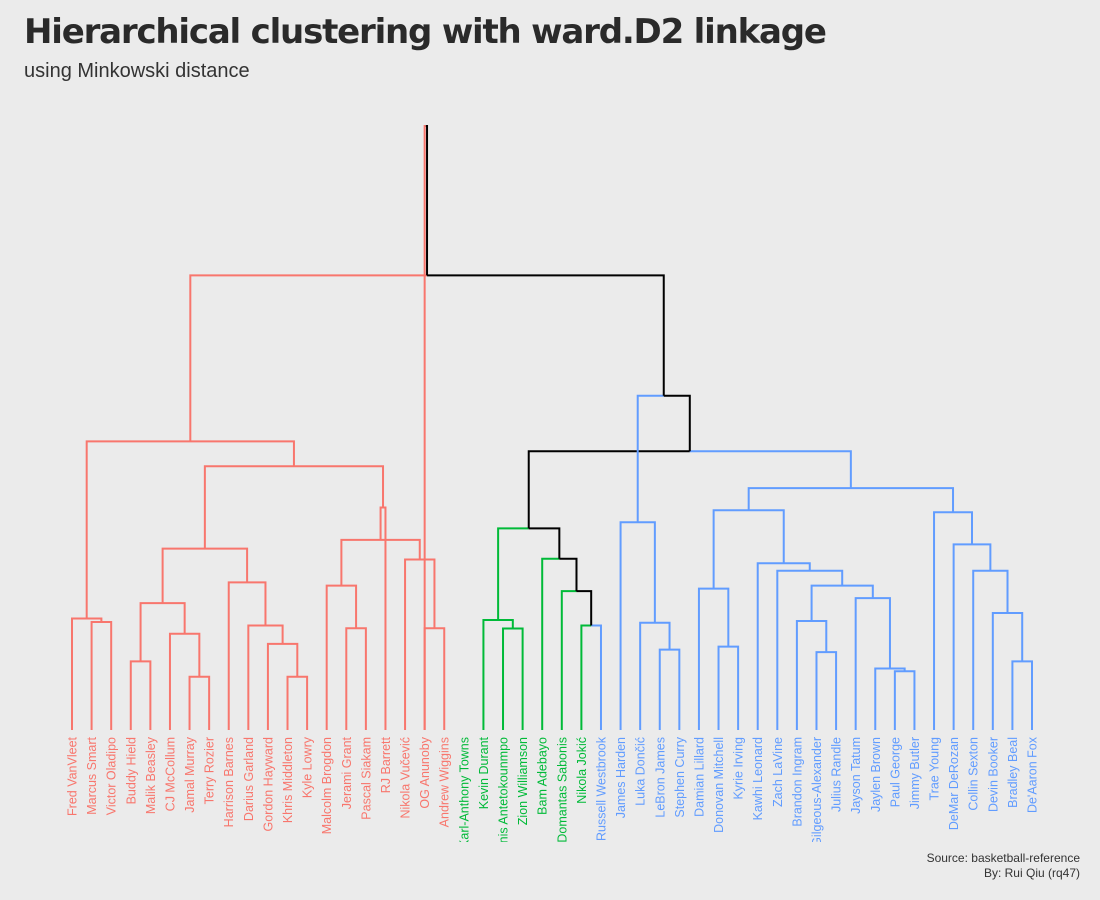  Describe the element at coordinates (915, 773) in the screenshot. I see `leaf-label: Jimmy Butler` at that location.